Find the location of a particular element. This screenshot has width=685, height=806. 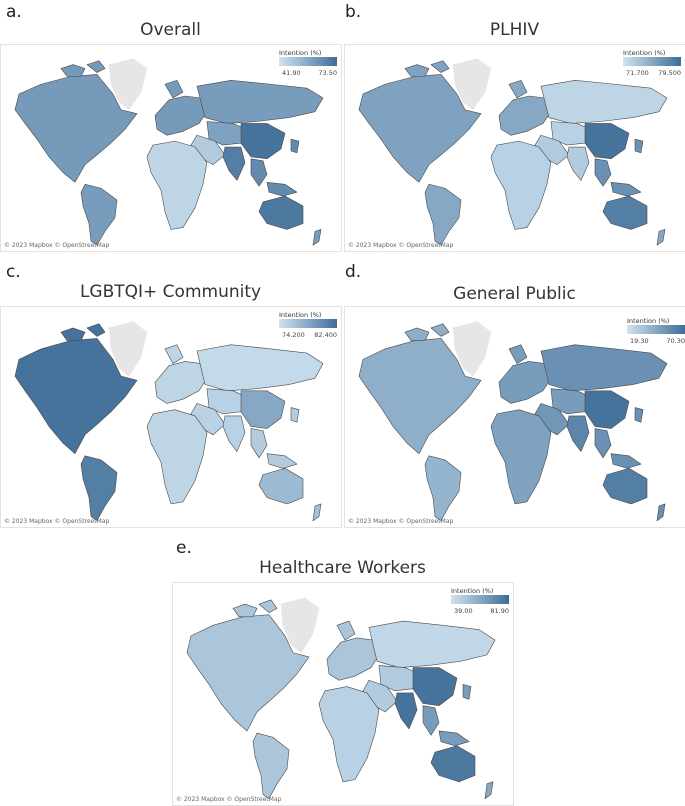

legend-min: 39.00 is located at coordinates (463, 611).